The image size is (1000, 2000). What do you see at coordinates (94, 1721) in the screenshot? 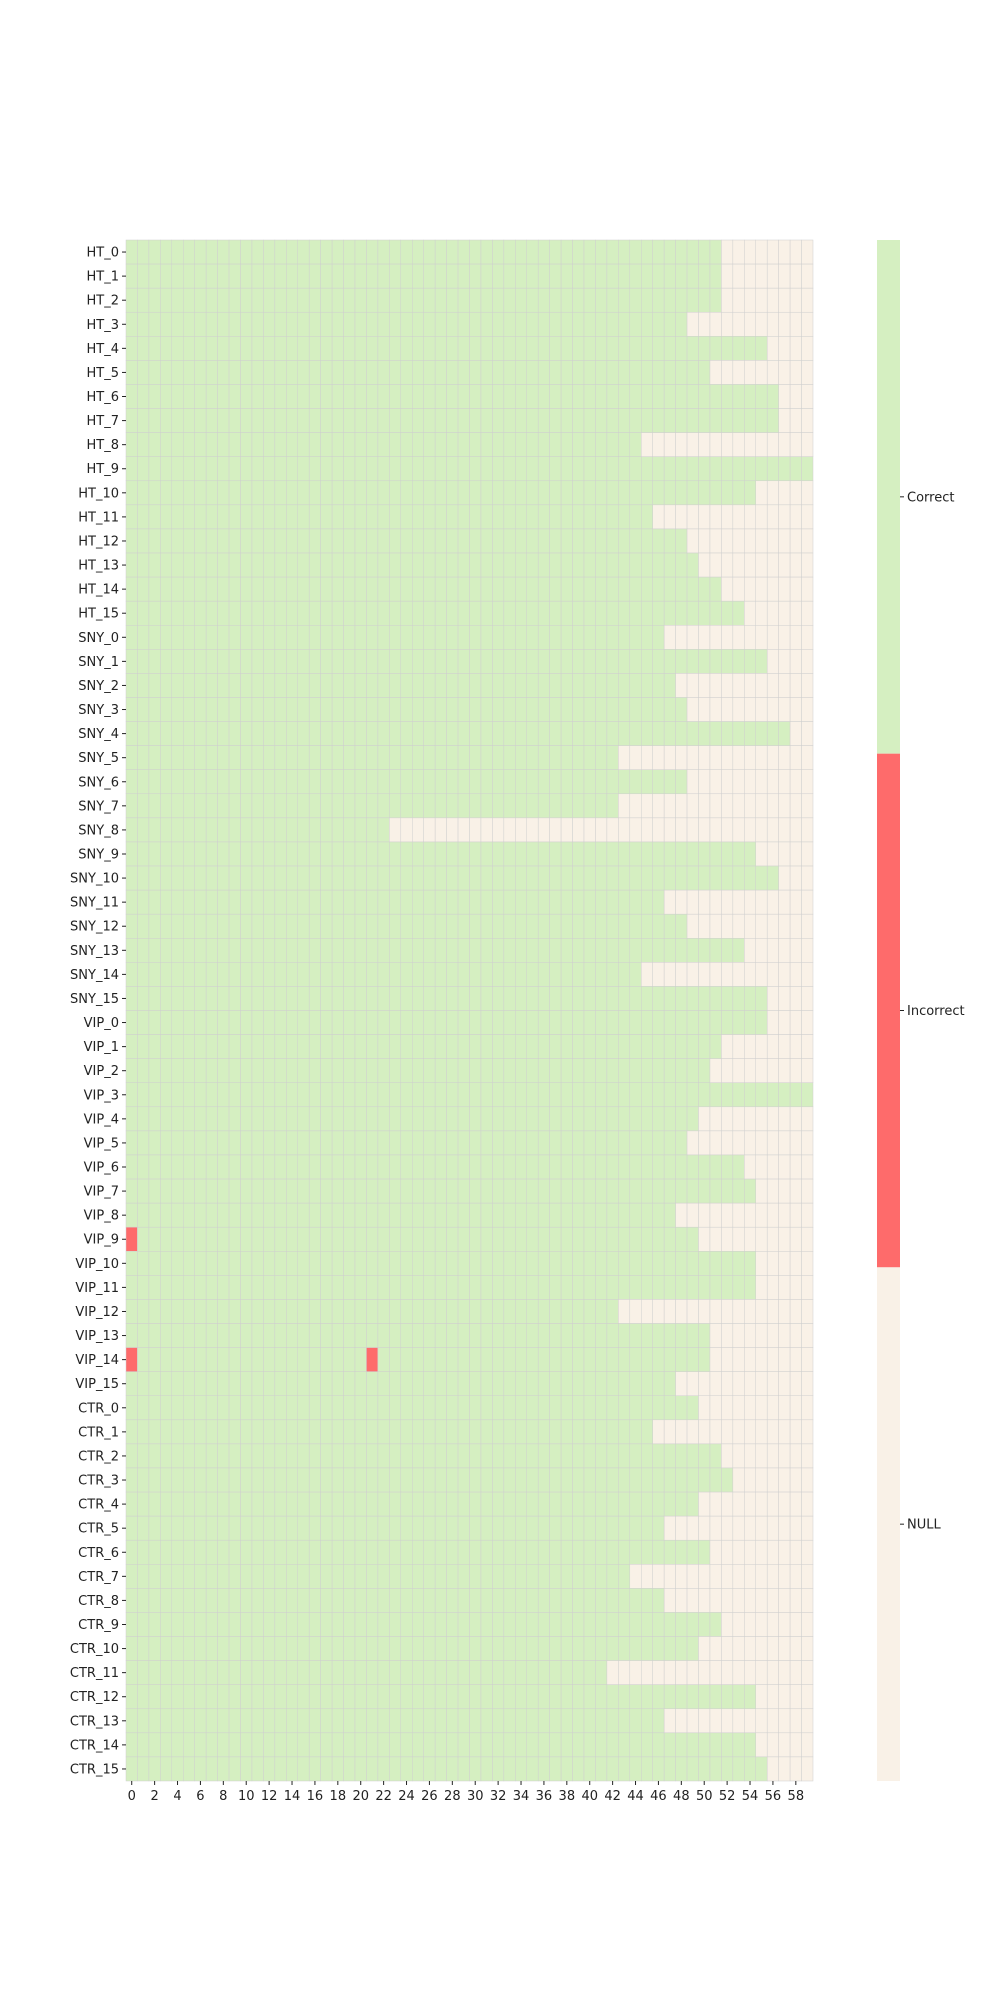
I see `y-tick-label: CTR_13` at bounding box center [94, 1721].